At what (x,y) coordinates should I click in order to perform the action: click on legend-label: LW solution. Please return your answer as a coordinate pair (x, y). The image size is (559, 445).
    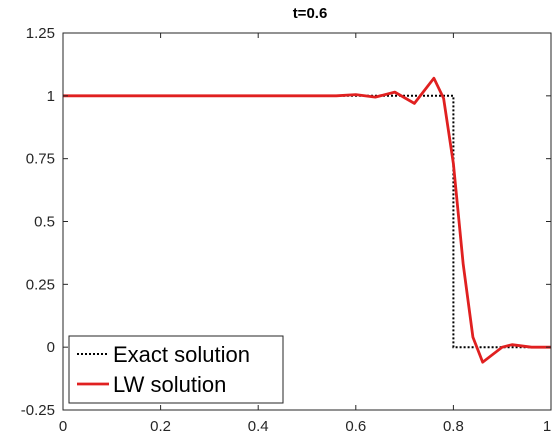
    Looking at the image, I should click on (169, 384).